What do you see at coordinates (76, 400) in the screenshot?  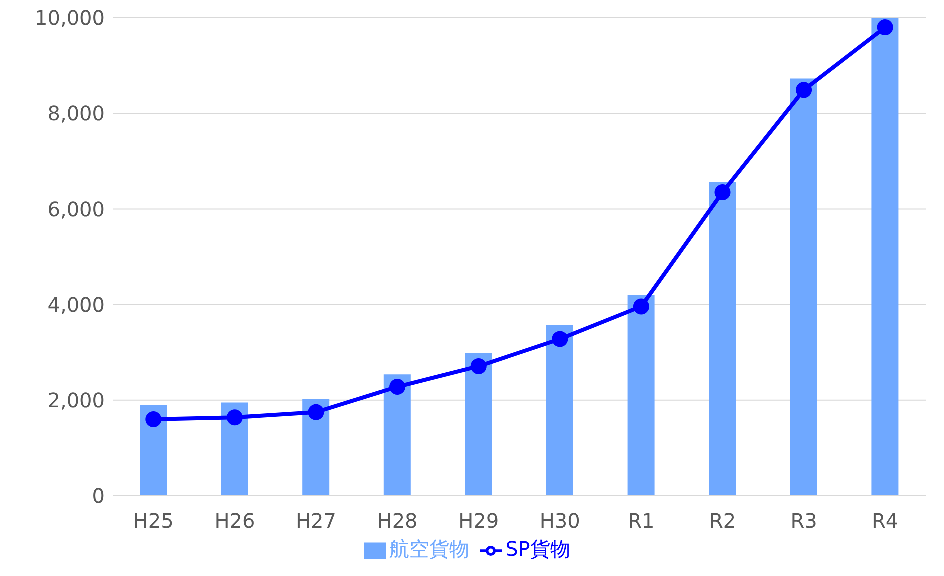 I see `y-tick-label: 2,000` at bounding box center [76, 400].